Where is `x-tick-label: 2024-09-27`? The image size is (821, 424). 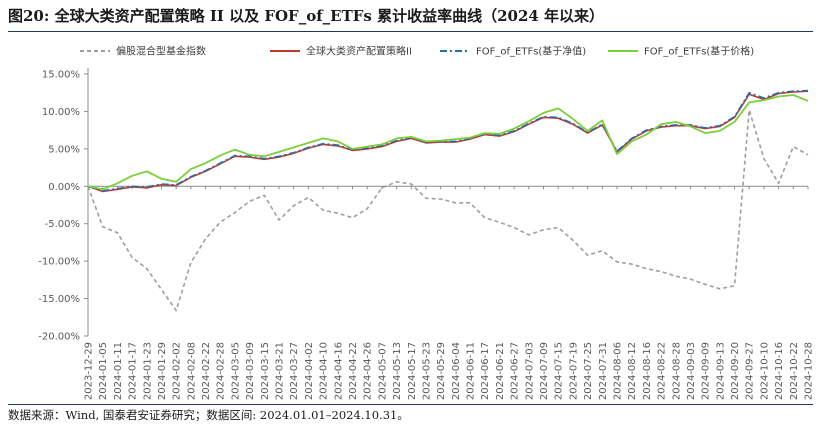 x-tick-label: 2024-09-27 is located at coordinates (750, 371).